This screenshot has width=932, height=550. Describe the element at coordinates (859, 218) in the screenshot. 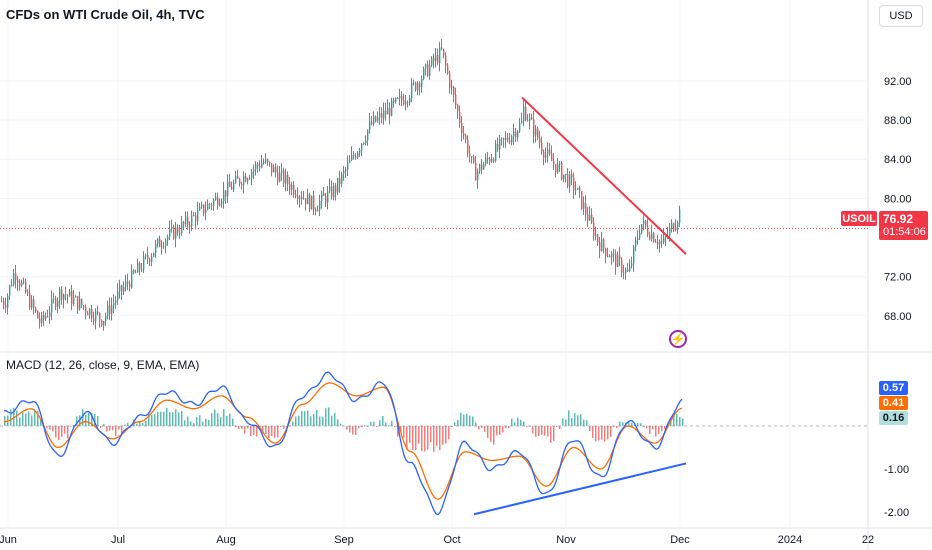

I see `ticker-tag: USOIL` at that location.